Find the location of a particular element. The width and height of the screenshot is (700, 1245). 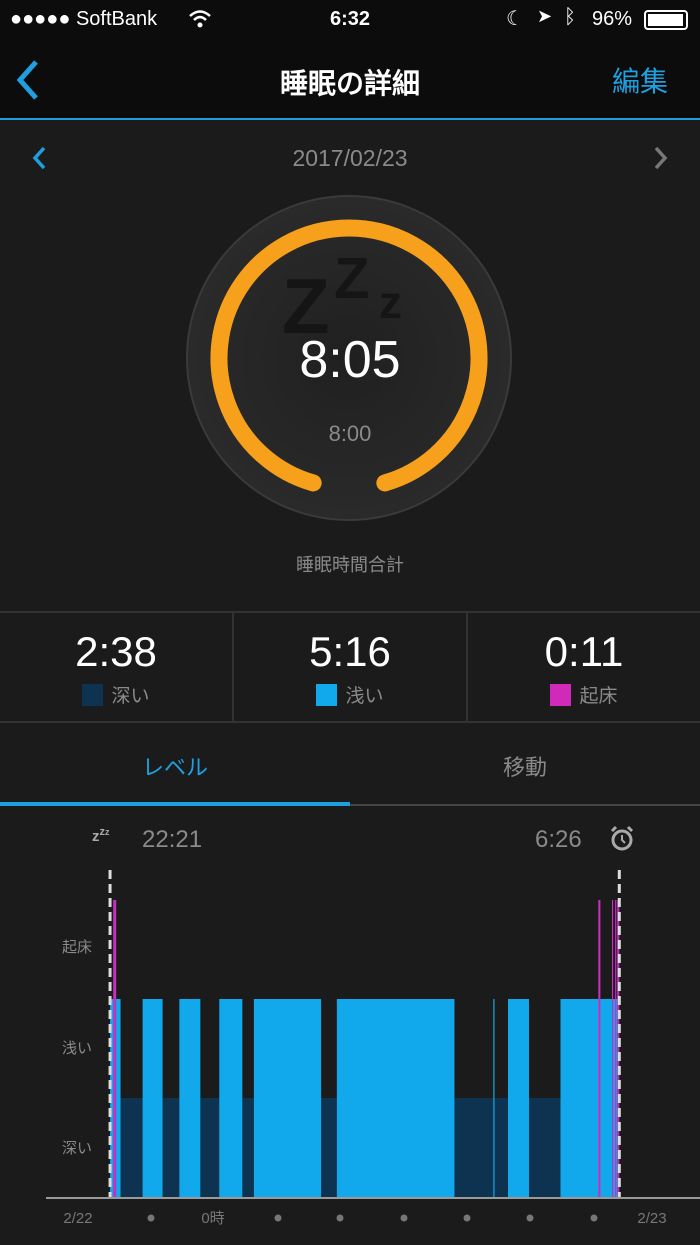

next-date-icon is located at coordinates (661, 158).